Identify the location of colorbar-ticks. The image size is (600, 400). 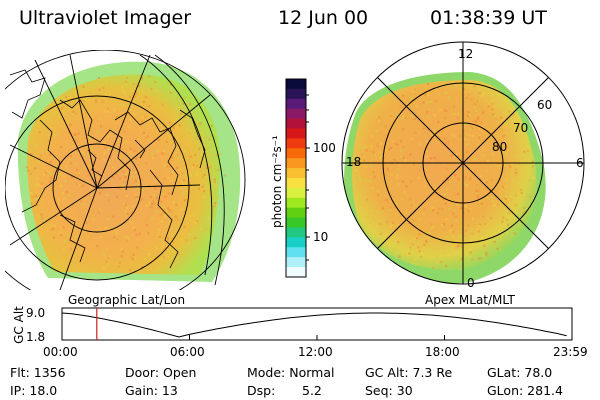
(308, 177).